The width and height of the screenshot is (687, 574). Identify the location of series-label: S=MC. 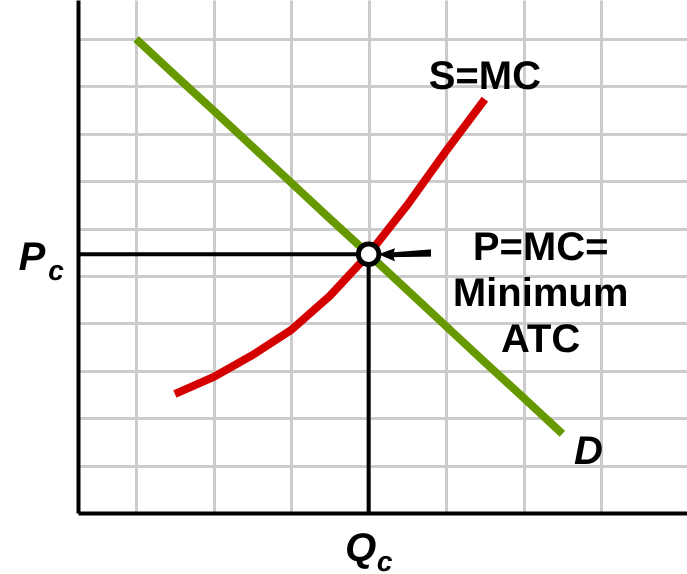
(484, 76).